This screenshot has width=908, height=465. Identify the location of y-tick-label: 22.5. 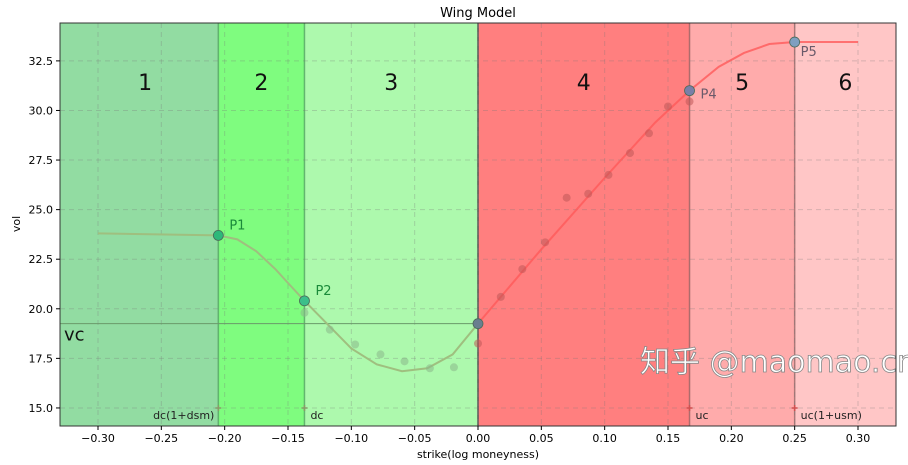
(41, 259).